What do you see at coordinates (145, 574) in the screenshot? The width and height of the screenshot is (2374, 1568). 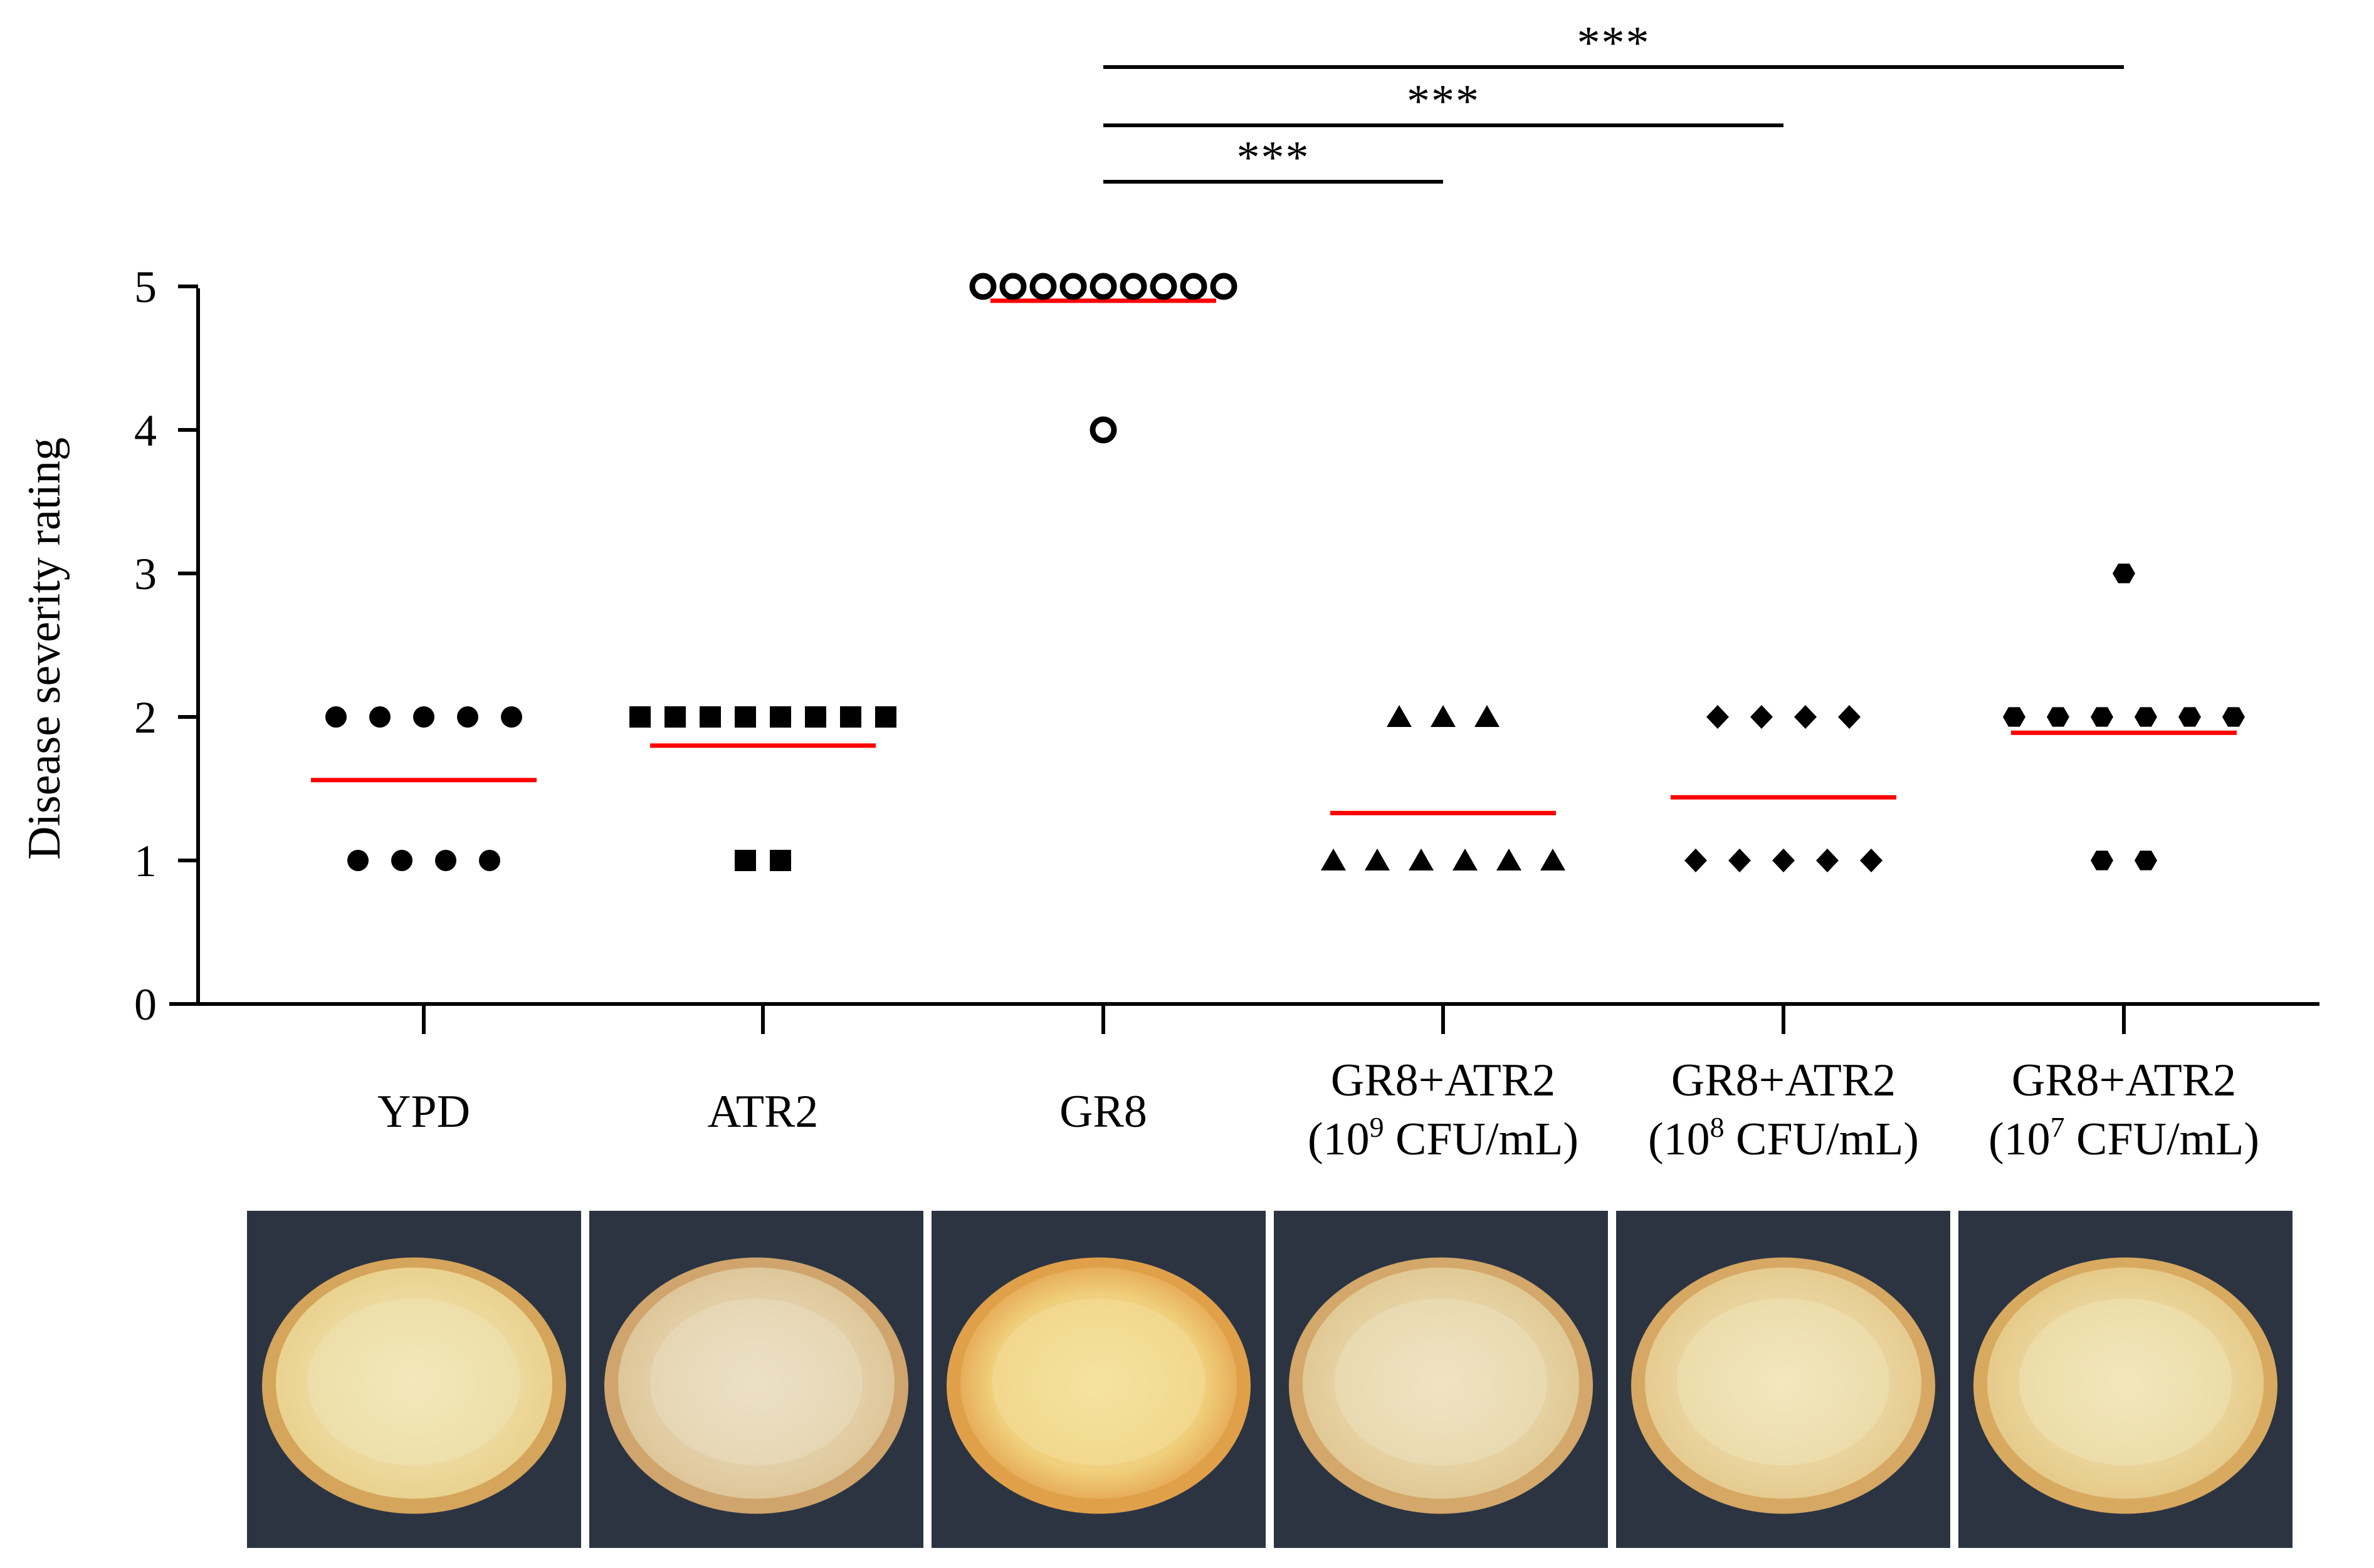 I see `y-tick-label: 3` at bounding box center [145, 574].